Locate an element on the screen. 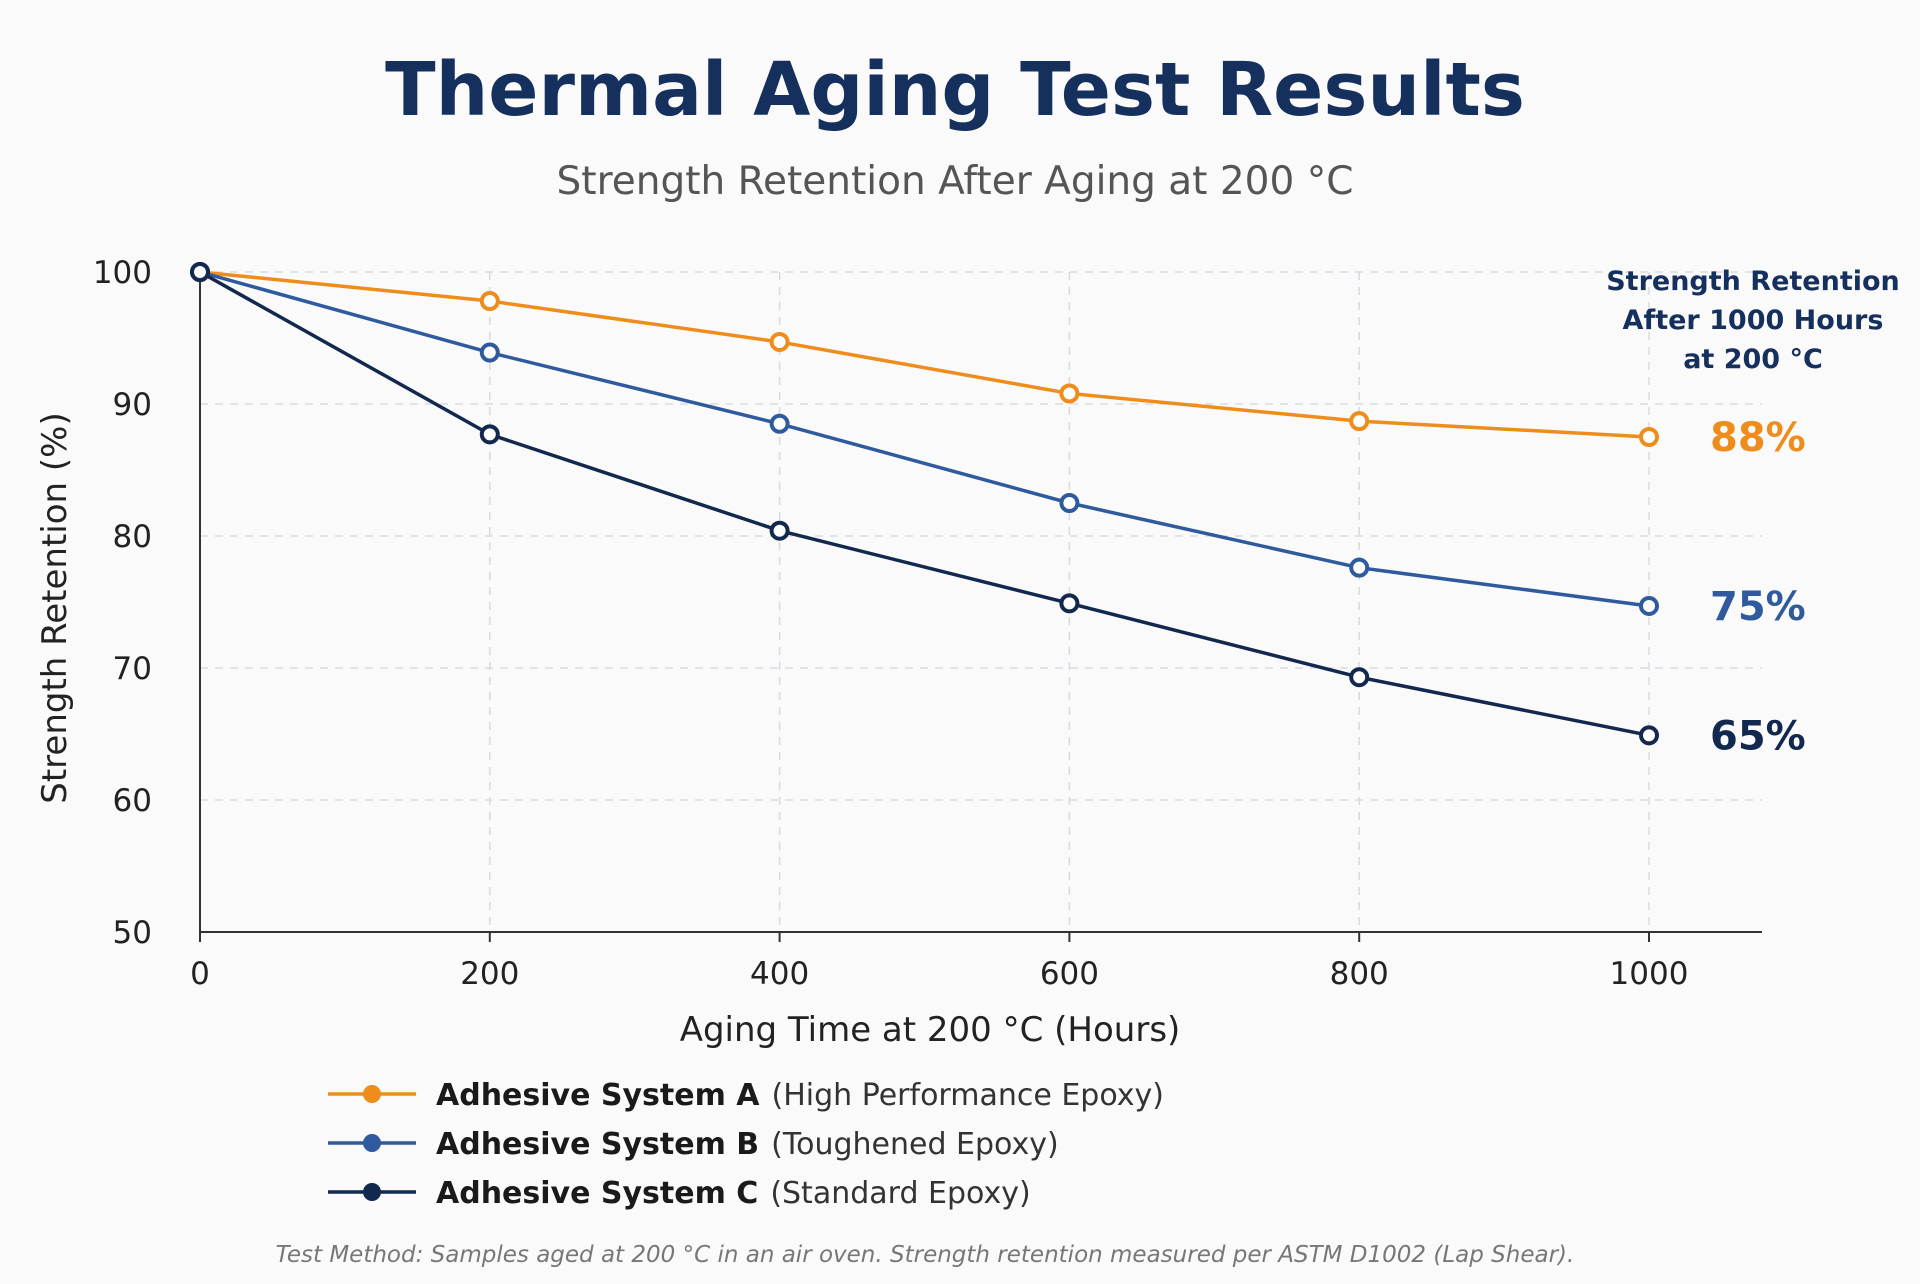 The width and height of the screenshot is (1920, 1284). legend-label: Adhesive System B (Toughened Epoxy) is located at coordinates (747, 1144).